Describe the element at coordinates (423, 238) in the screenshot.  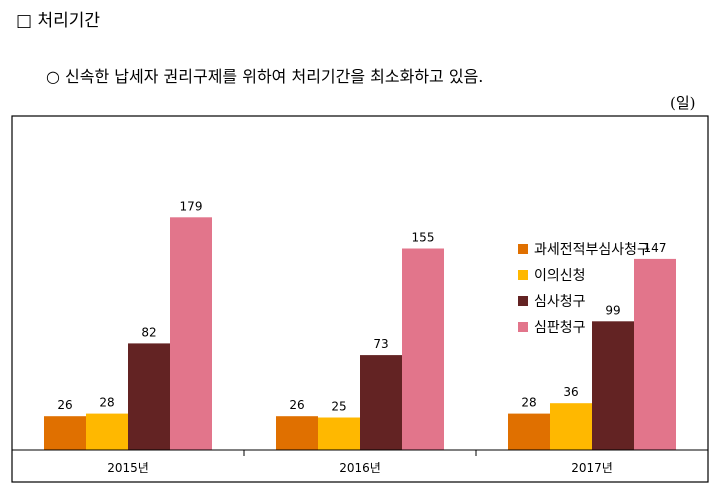
I see `data-label-4-2: 155` at that location.